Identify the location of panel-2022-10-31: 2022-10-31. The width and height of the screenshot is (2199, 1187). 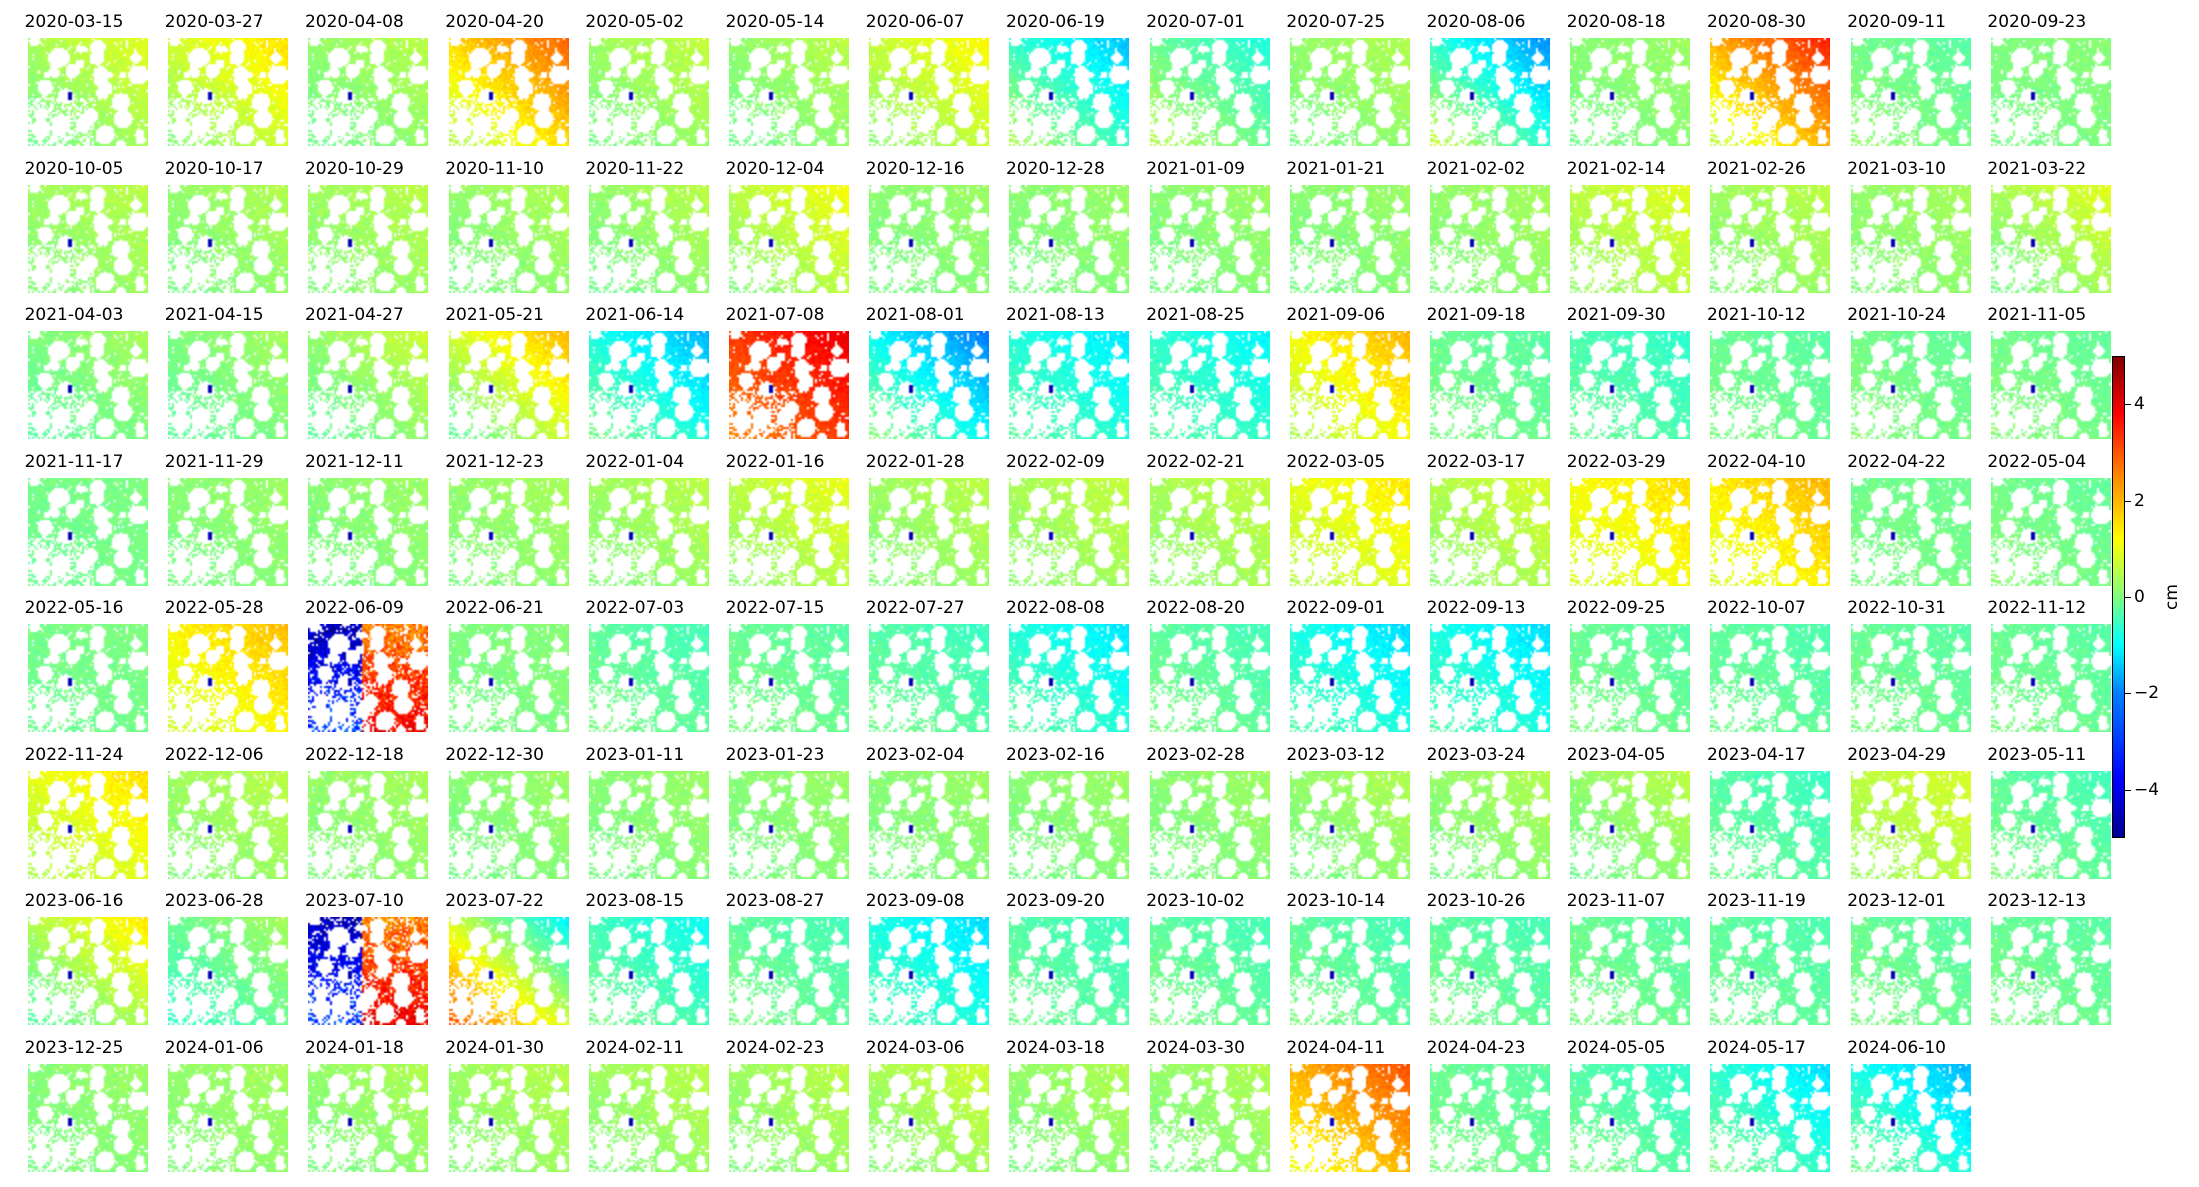
(1907, 671).